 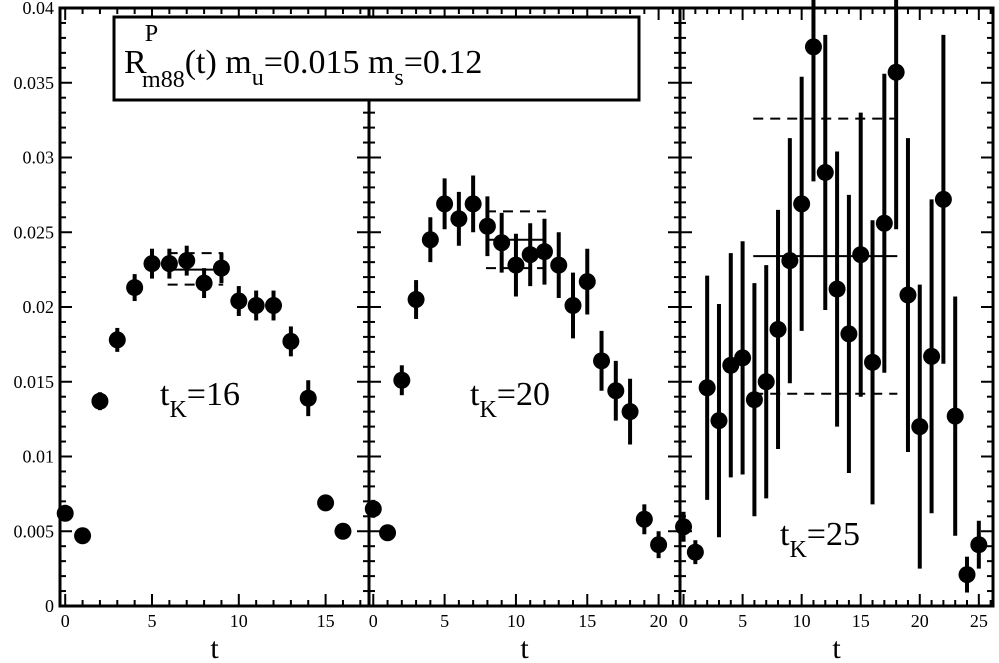 I want to click on chart-title: RP m88(t) mu=0.015 ms=0.12, so click(x=303, y=57).